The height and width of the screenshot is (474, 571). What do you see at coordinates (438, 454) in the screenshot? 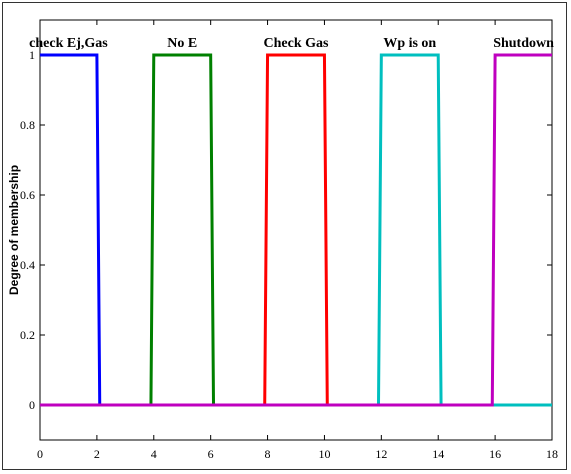
I see `x-tick-label: 14` at bounding box center [438, 454].